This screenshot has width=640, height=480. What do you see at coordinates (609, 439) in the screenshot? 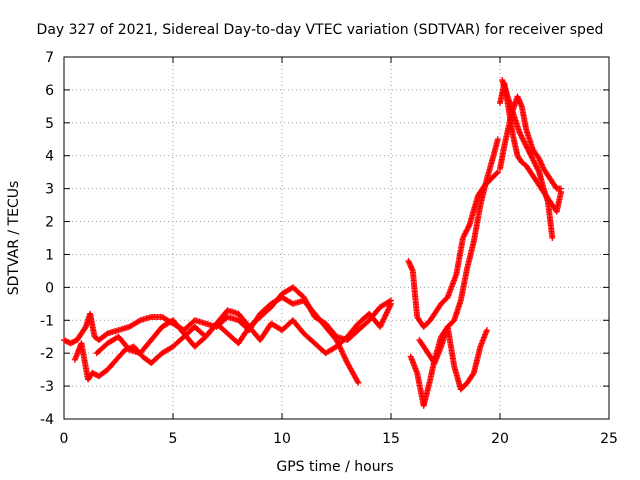
I see `x-tick-label: 25` at bounding box center [609, 439].